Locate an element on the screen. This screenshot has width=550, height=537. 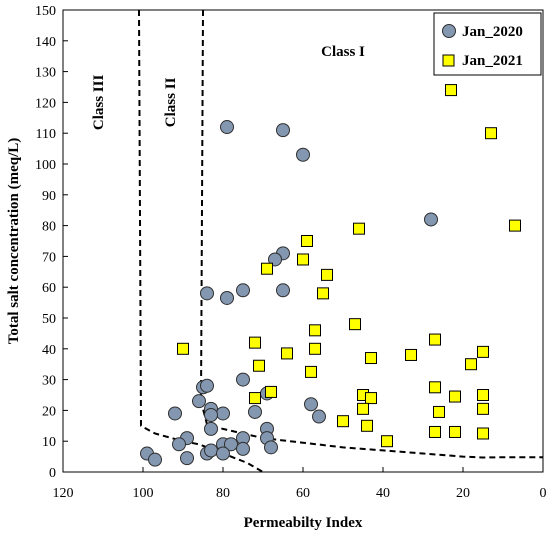
y-tick-label: 80 is located at coordinates (49, 227).